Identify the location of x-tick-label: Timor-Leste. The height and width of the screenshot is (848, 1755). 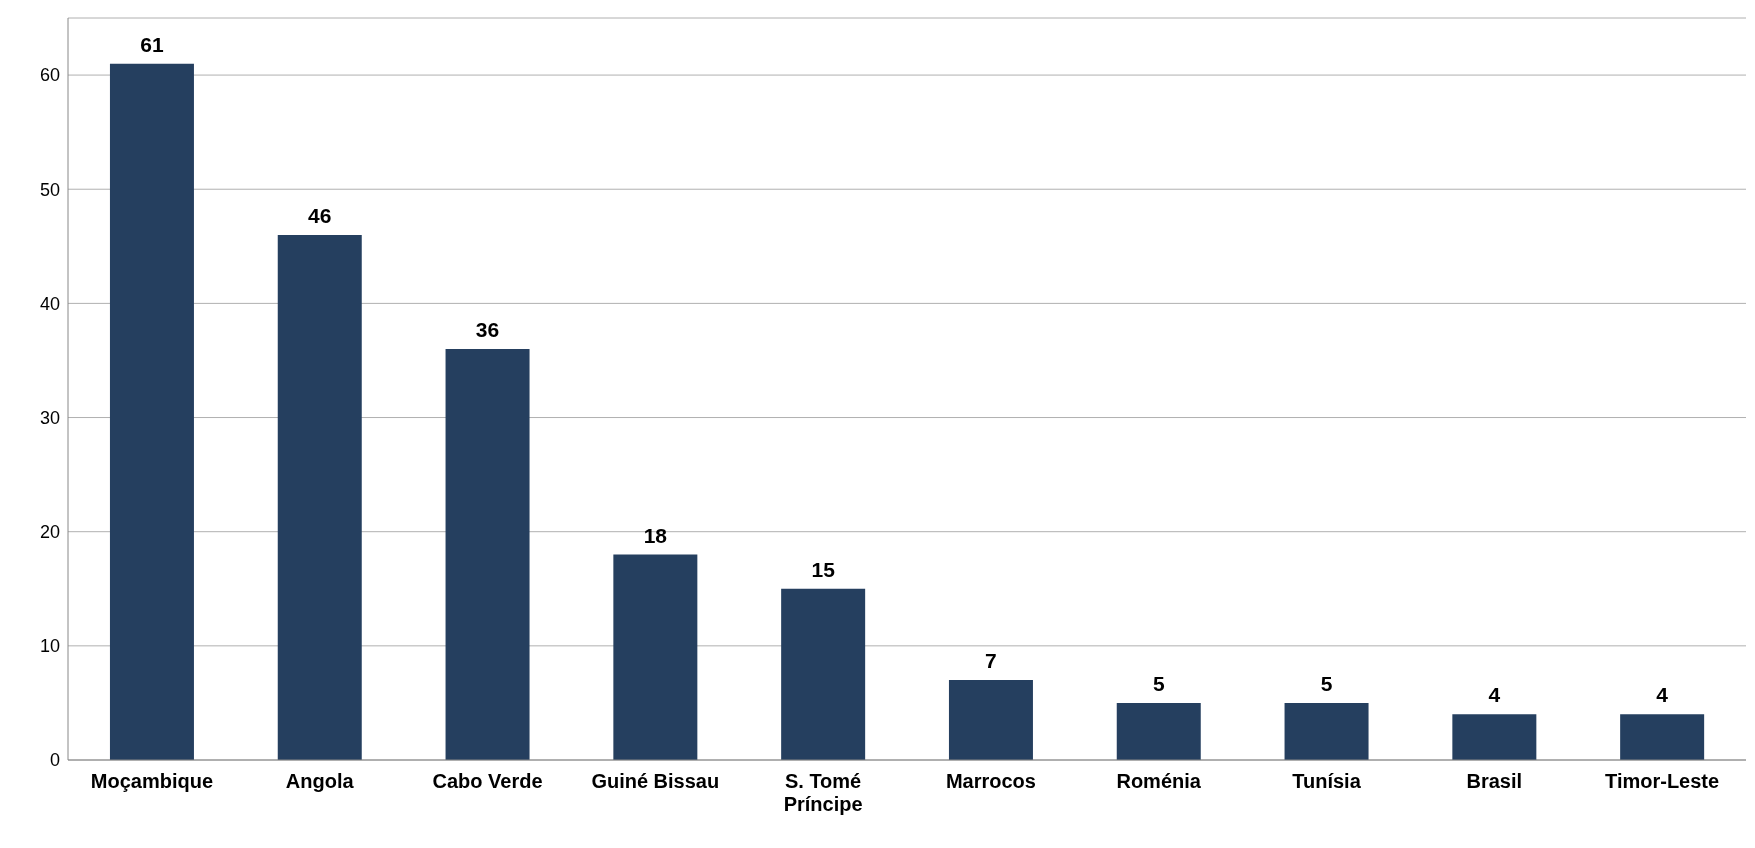
(1662, 781).